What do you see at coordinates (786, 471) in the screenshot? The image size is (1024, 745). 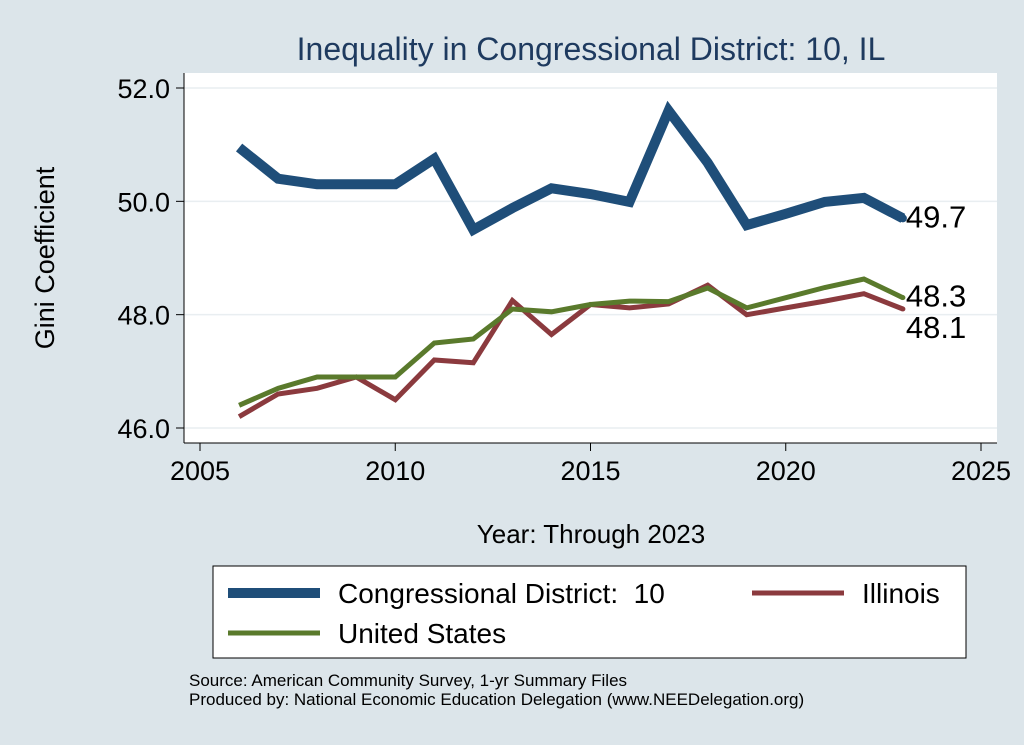 I see `x-tick-label: 2020` at bounding box center [786, 471].